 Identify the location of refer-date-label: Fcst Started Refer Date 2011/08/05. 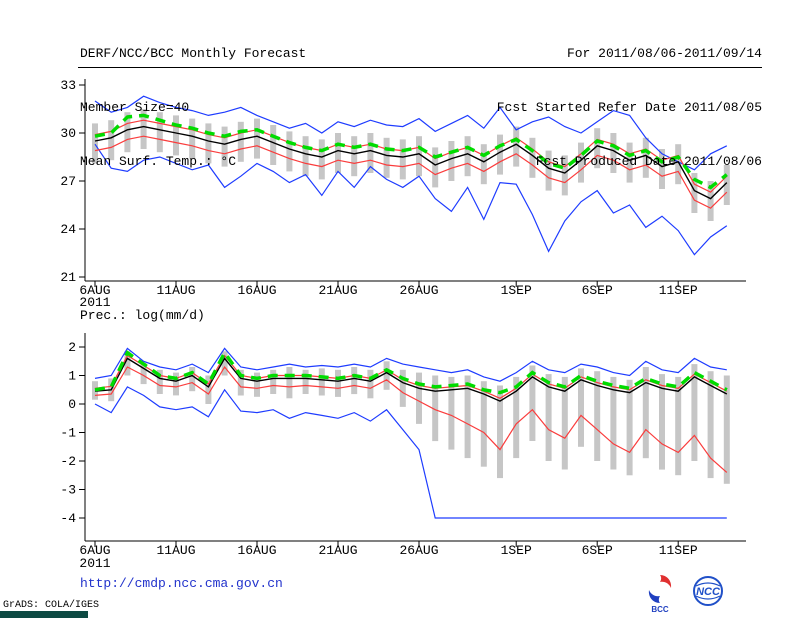
(629, 107).